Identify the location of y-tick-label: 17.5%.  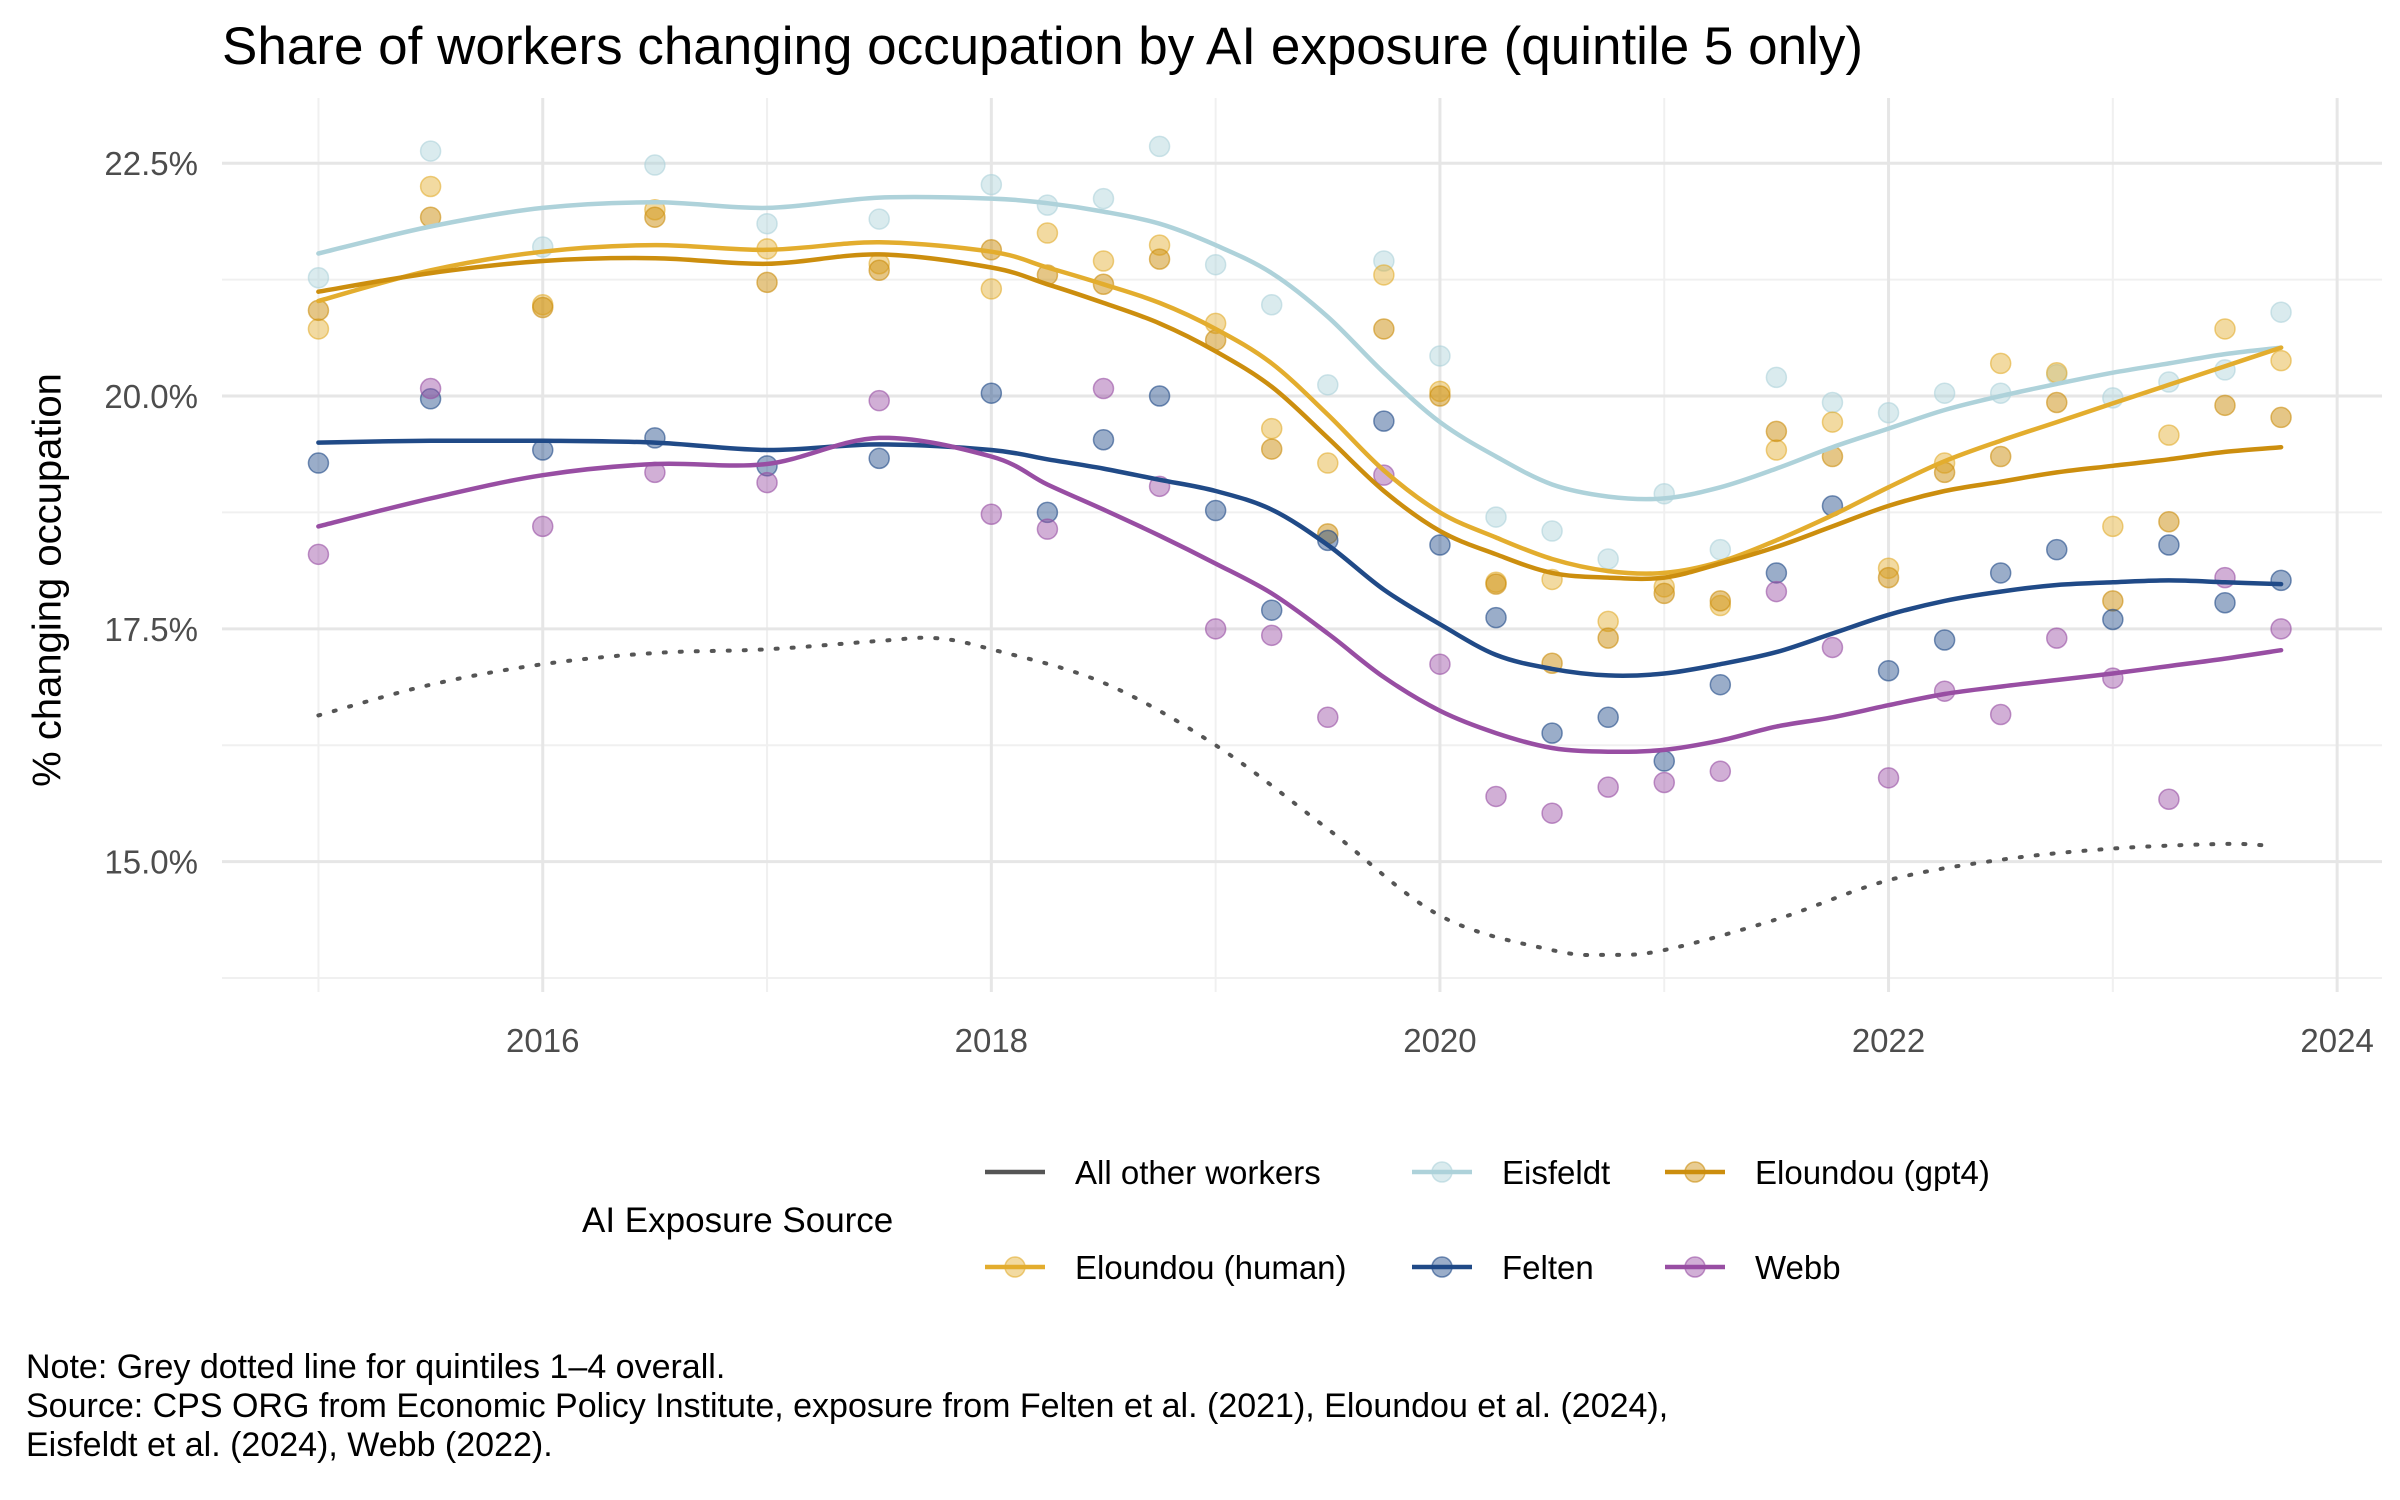
(151, 629).